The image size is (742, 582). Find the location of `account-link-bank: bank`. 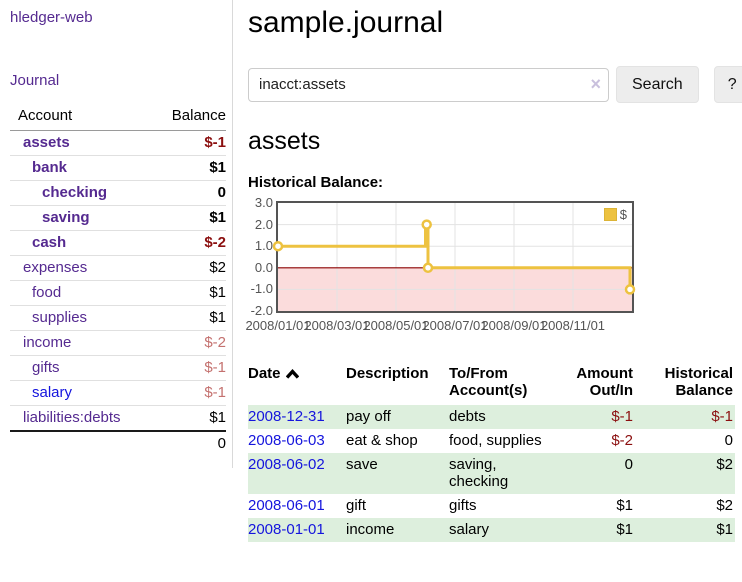

account-link-bank: bank is located at coordinates (50, 167).